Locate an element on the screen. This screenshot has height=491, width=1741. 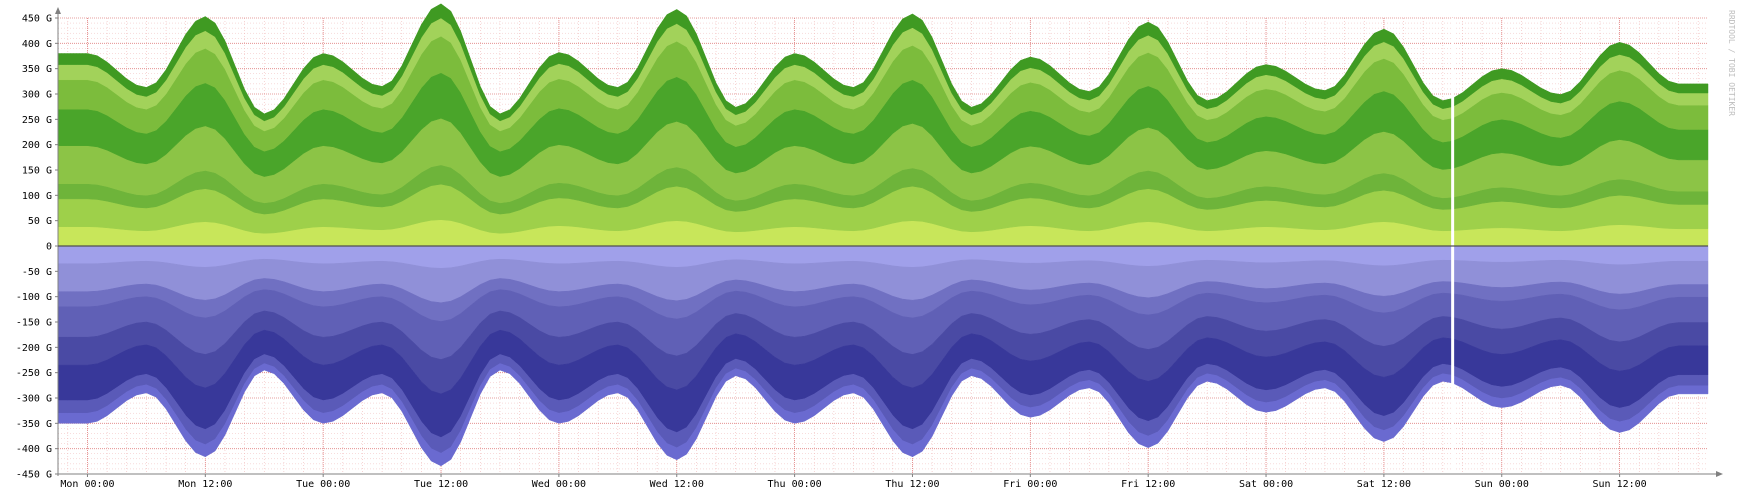
y-tick-label: -100 G is located at coordinates (34, 297).